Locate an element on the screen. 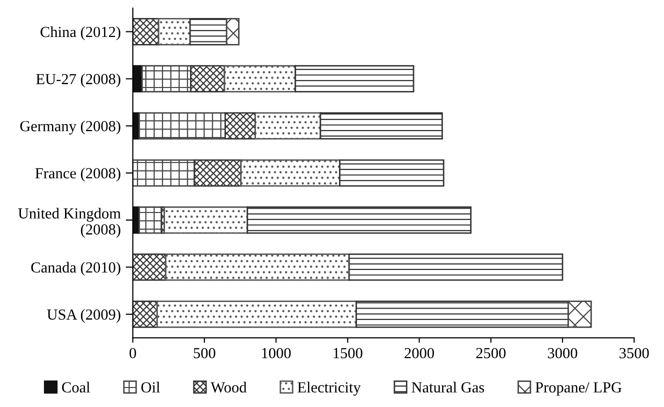 The height and width of the screenshot is (407, 664). legend-label: Propane/ LPG is located at coordinates (578, 389).